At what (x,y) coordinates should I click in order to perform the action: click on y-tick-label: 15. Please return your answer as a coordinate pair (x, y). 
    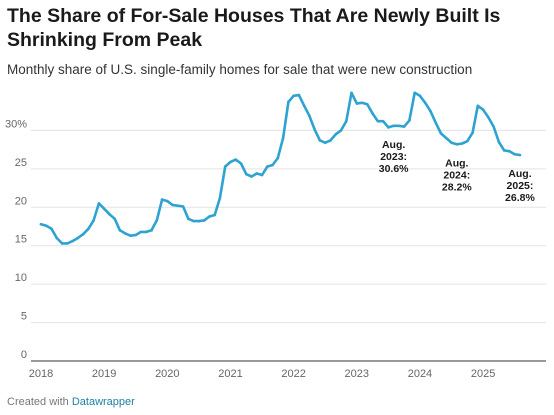
    Looking at the image, I should click on (21, 240).